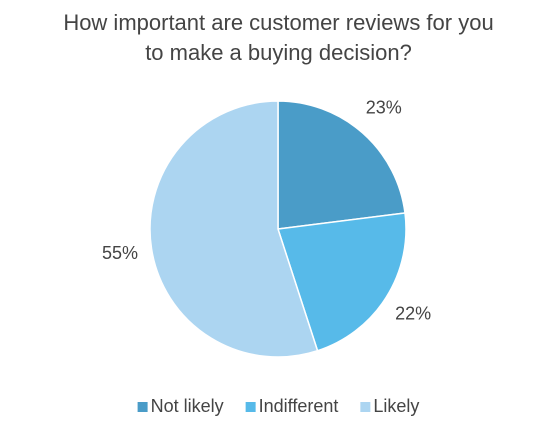 The image size is (557, 430). What do you see at coordinates (413, 313) in the screenshot?
I see `data-label: 22%` at bounding box center [413, 313].